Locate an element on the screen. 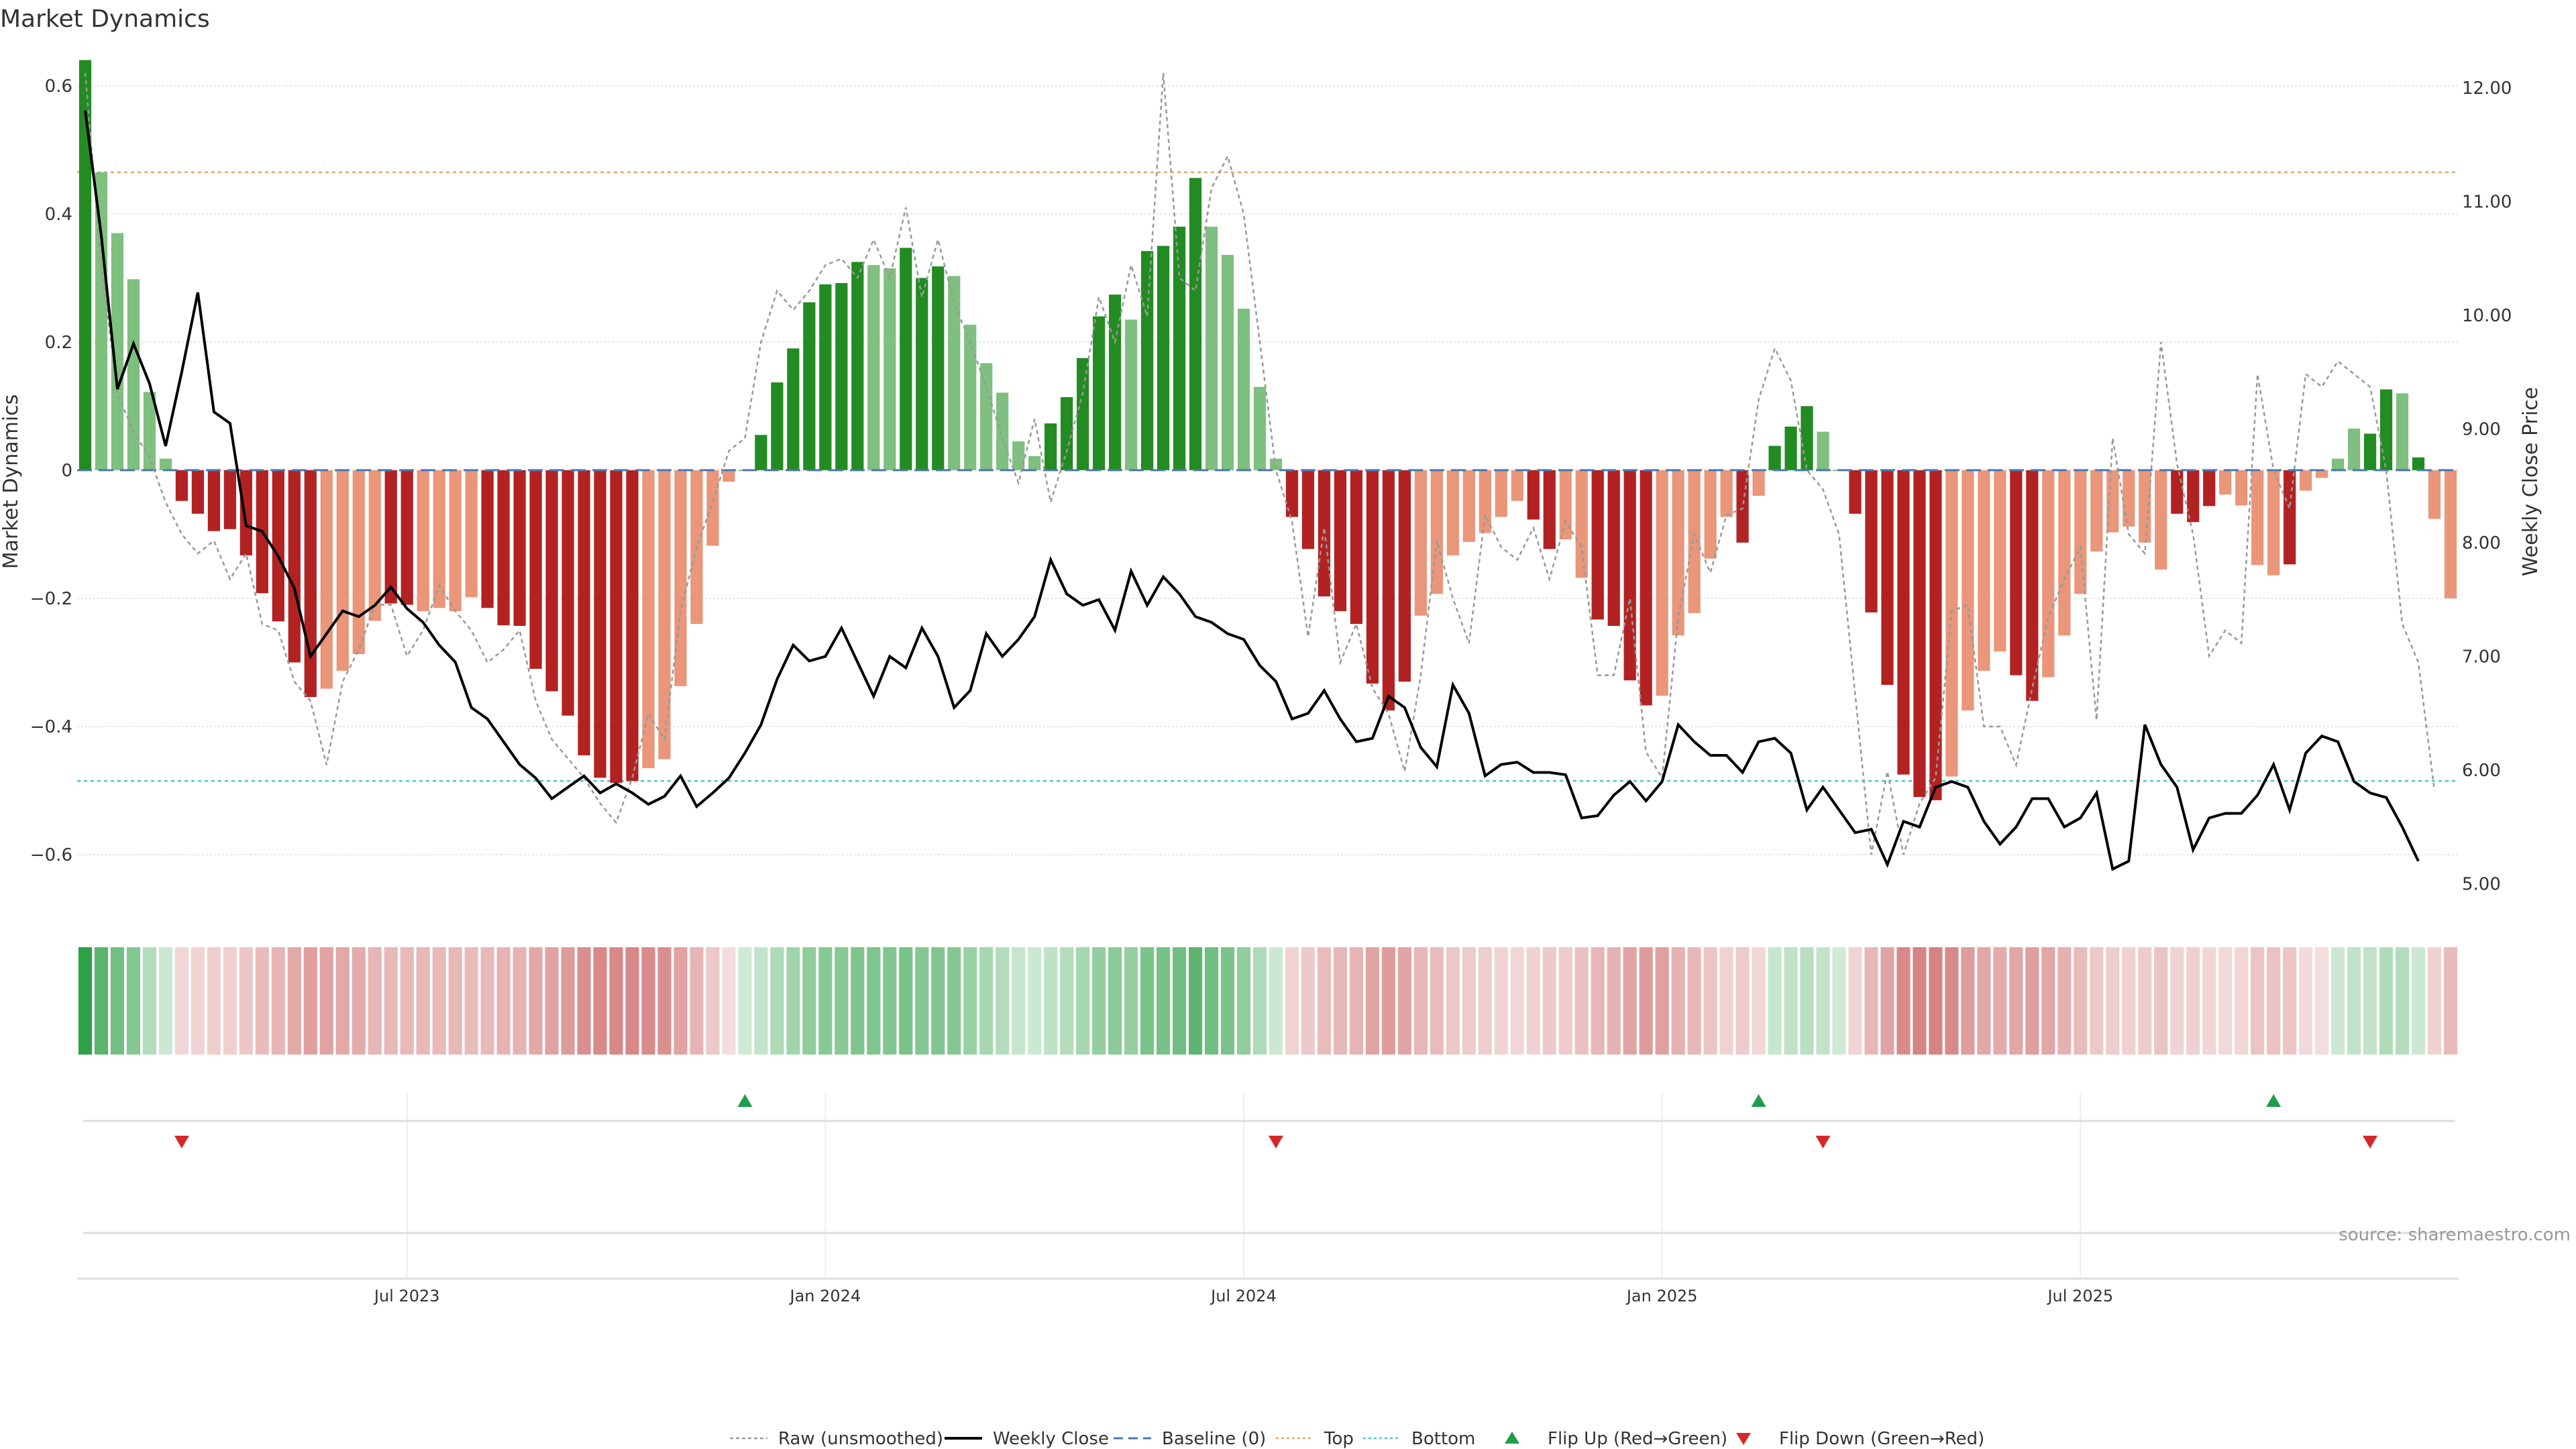 The height and width of the screenshot is (1449, 2576). legend-label: Flip Up (Red→Green) is located at coordinates (1637, 1439).